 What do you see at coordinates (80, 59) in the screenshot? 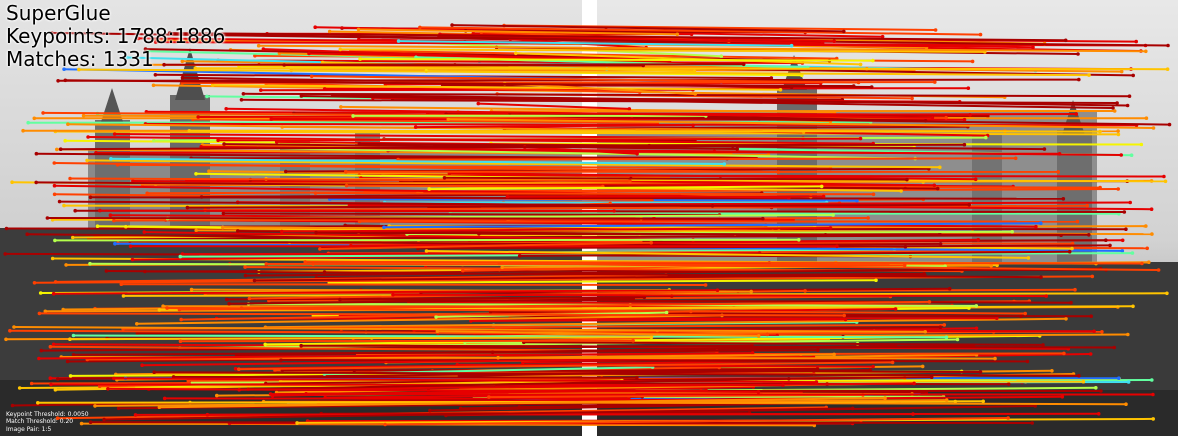
I see `matches-count: Matches: 1331` at bounding box center [80, 59].